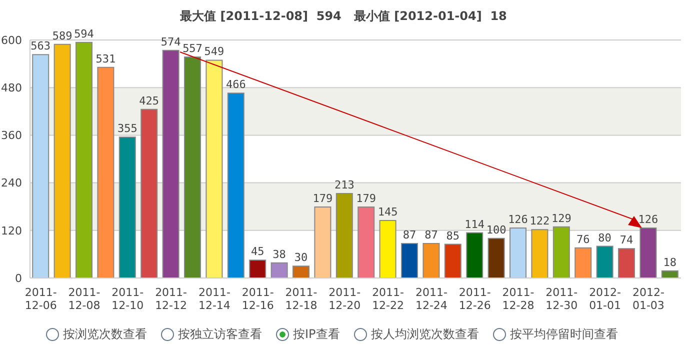 The width and height of the screenshot is (687, 350). What do you see at coordinates (648, 299) in the screenshot?
I see `x-tick-label: 2012-01-03` at bounding box center [648, 299].